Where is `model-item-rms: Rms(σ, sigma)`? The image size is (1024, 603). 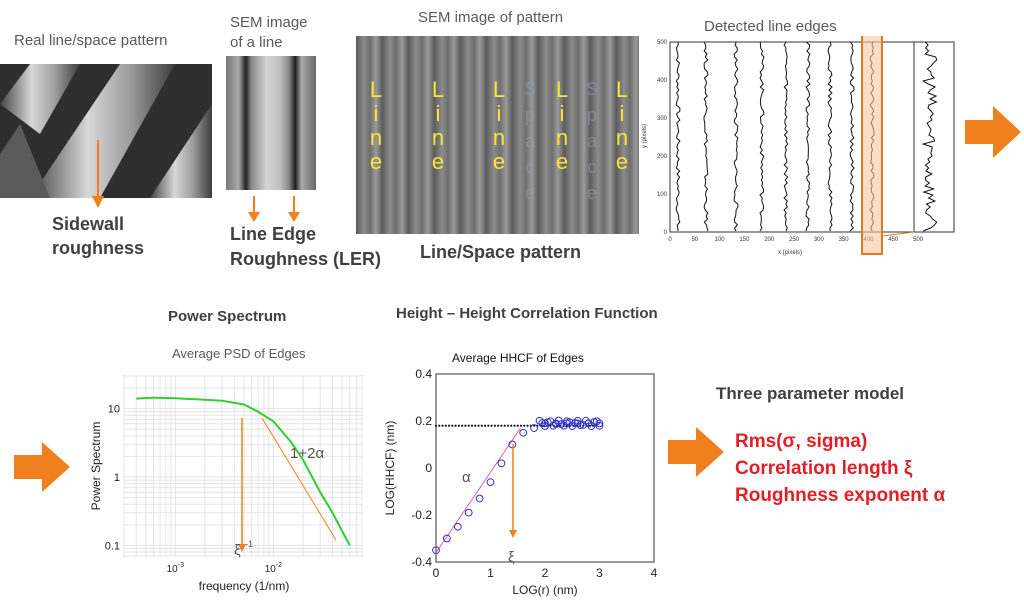
model-item-rms: Rms(σ, sigma) is located at coordinates (801, 441).